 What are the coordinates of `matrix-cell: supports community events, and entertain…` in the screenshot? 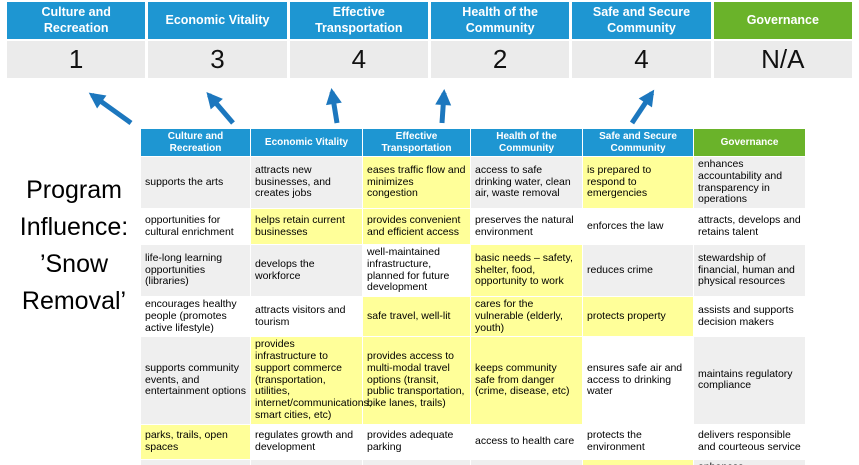 It's located at (195, 380).